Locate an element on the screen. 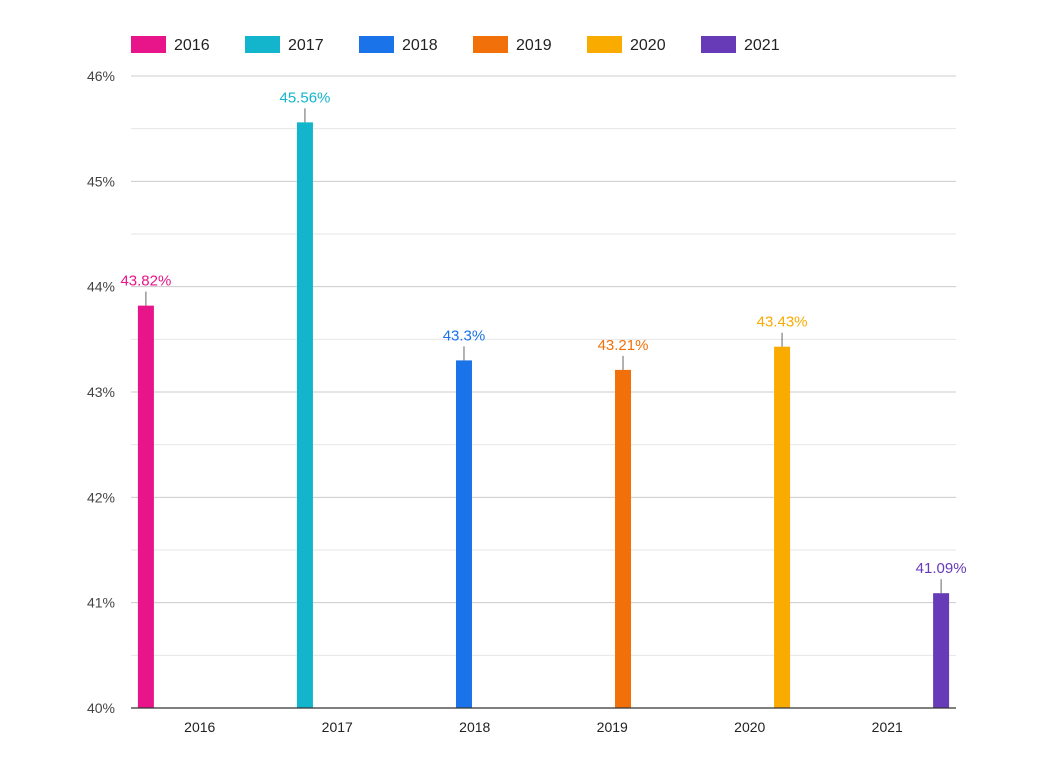  y-tick-label: 42% is located at coordinates (101, 497).